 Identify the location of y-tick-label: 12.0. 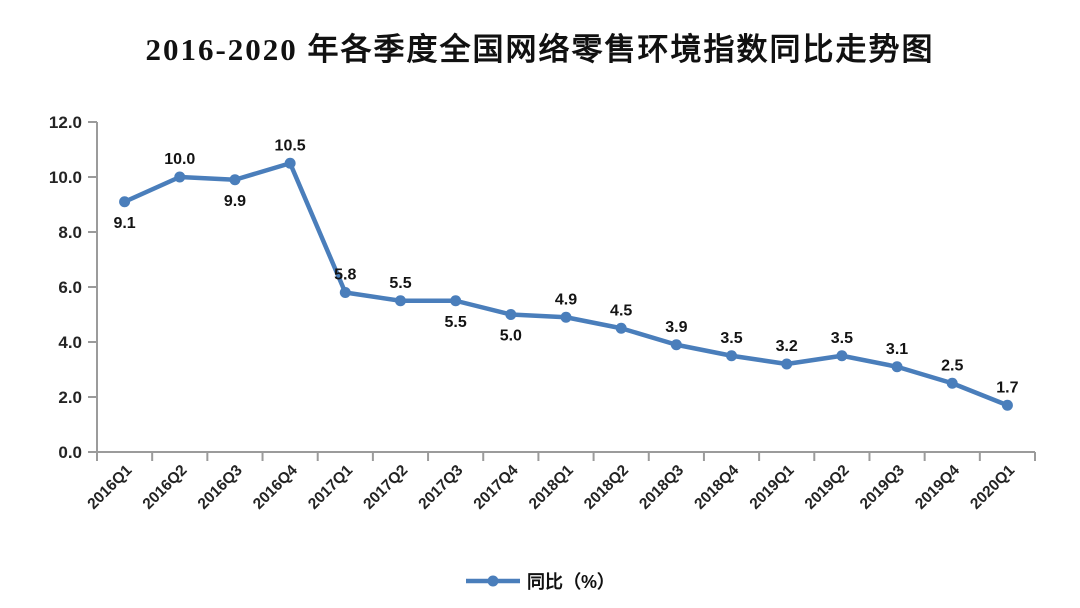
(65, 122).